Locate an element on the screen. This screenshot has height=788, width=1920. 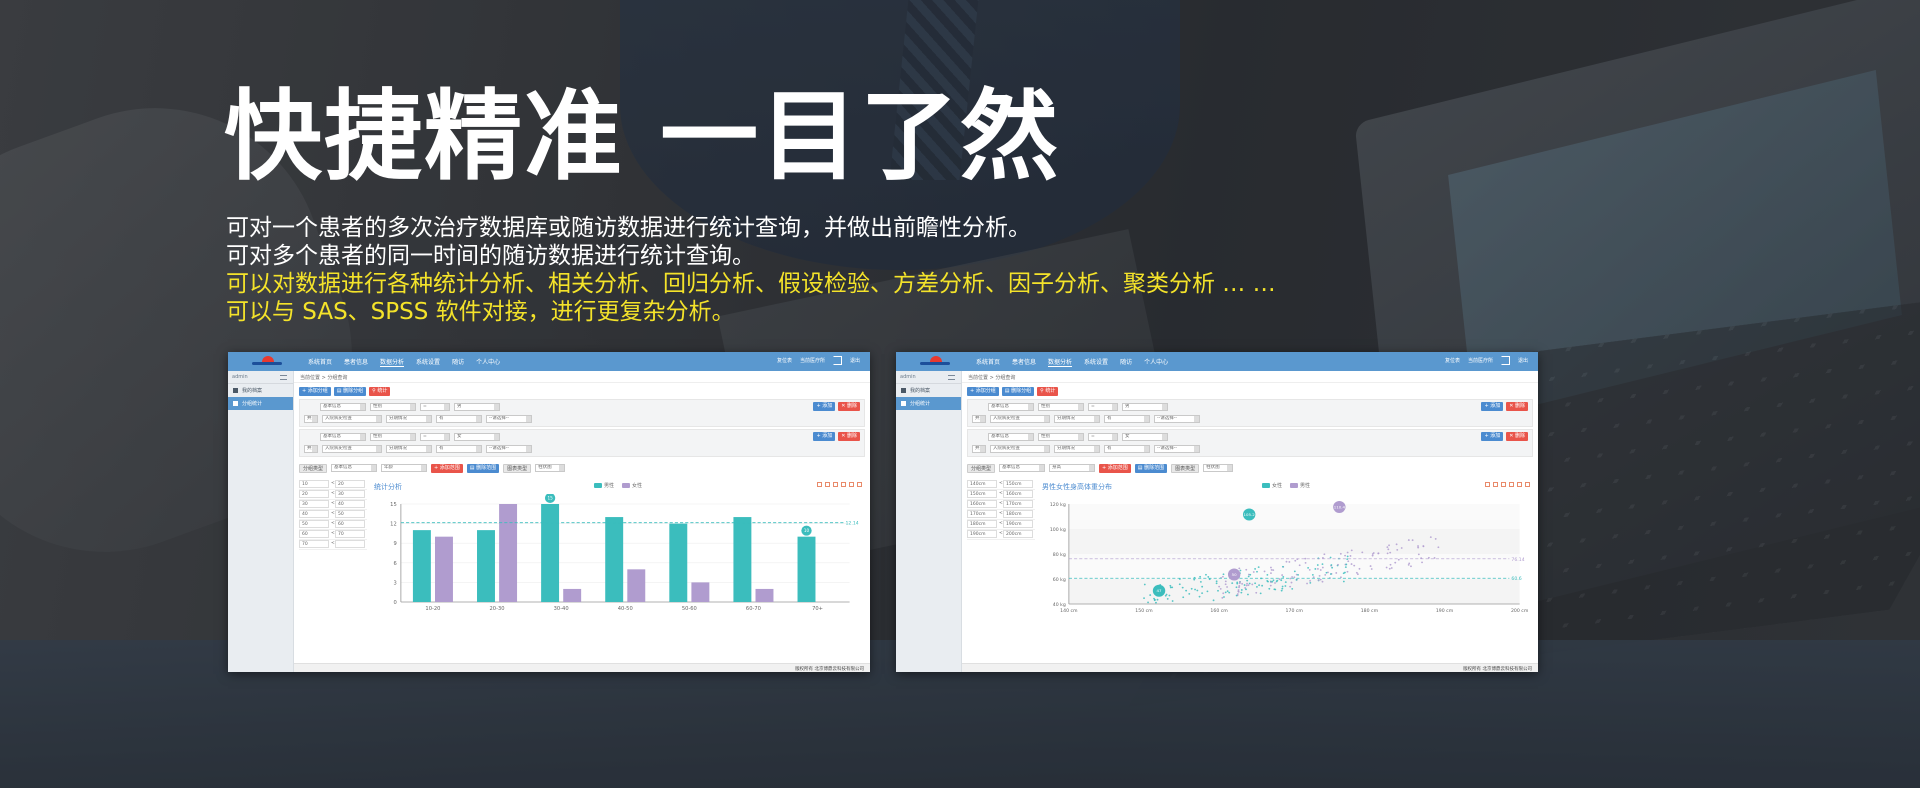
range-start-input: 190cm is located at coordinates (982, 534).